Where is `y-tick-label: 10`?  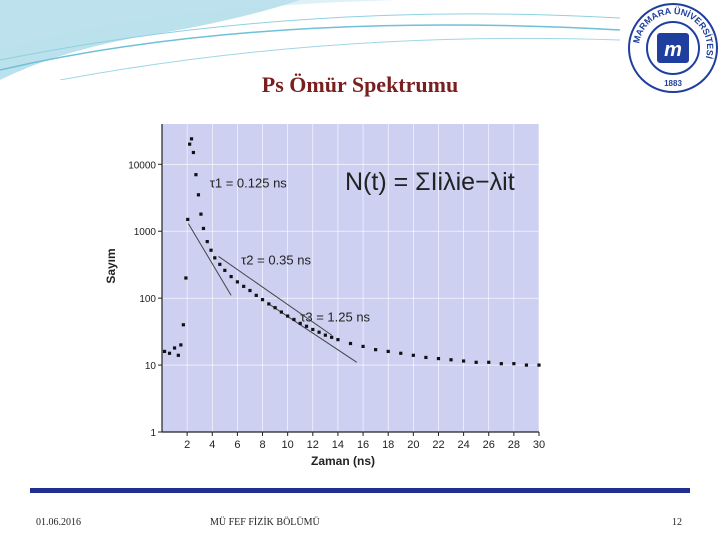 y-tick-label: 10 is located at coordinates (151, 366).